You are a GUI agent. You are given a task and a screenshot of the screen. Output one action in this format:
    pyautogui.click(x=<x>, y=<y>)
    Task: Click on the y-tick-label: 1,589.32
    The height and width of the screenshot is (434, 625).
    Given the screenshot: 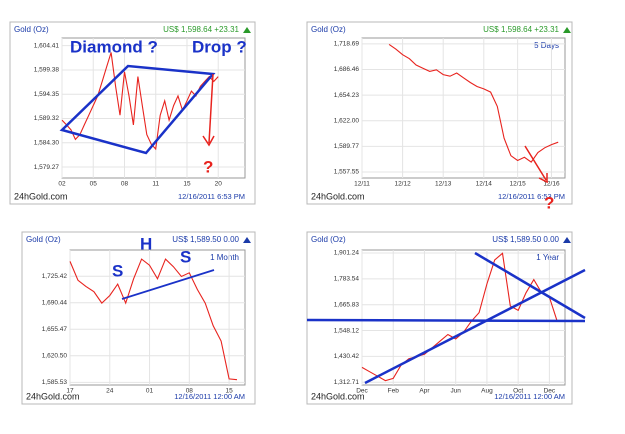 What is the action you would take?
    pyautogui.click(x=47, y=118)
    